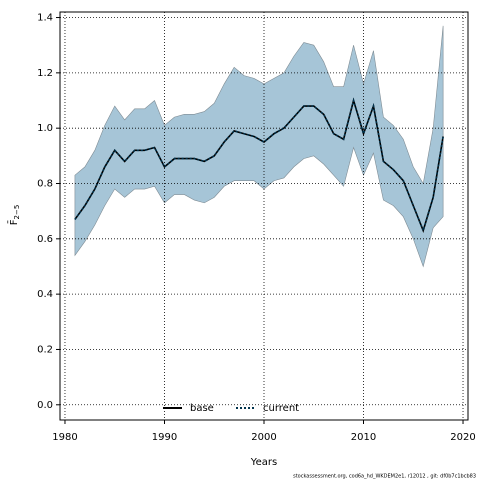 The image size is (480, 480). What do you see at coordinates (17, 212) in the screenshot?
I see `y-axis-label-sub: 2−5` at bounding box center [17, 212].